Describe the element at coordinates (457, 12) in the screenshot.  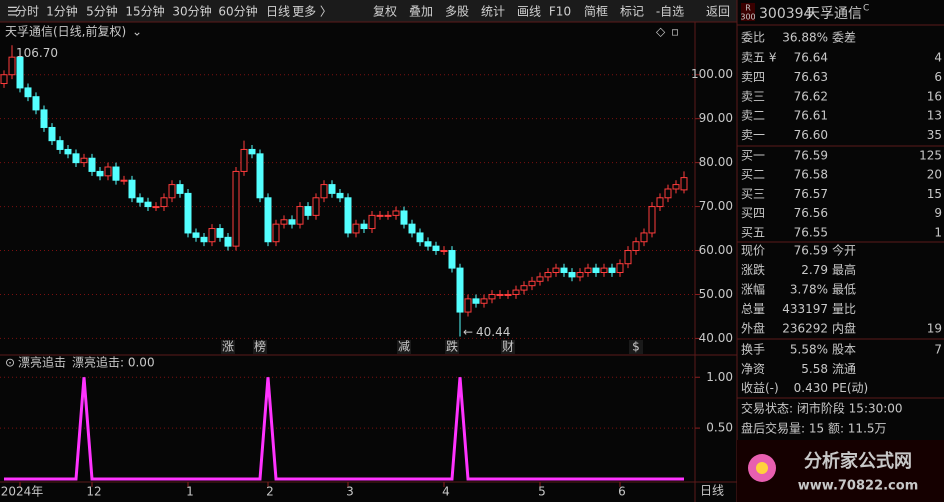
I see `toolbar-button: 多股` at that location.